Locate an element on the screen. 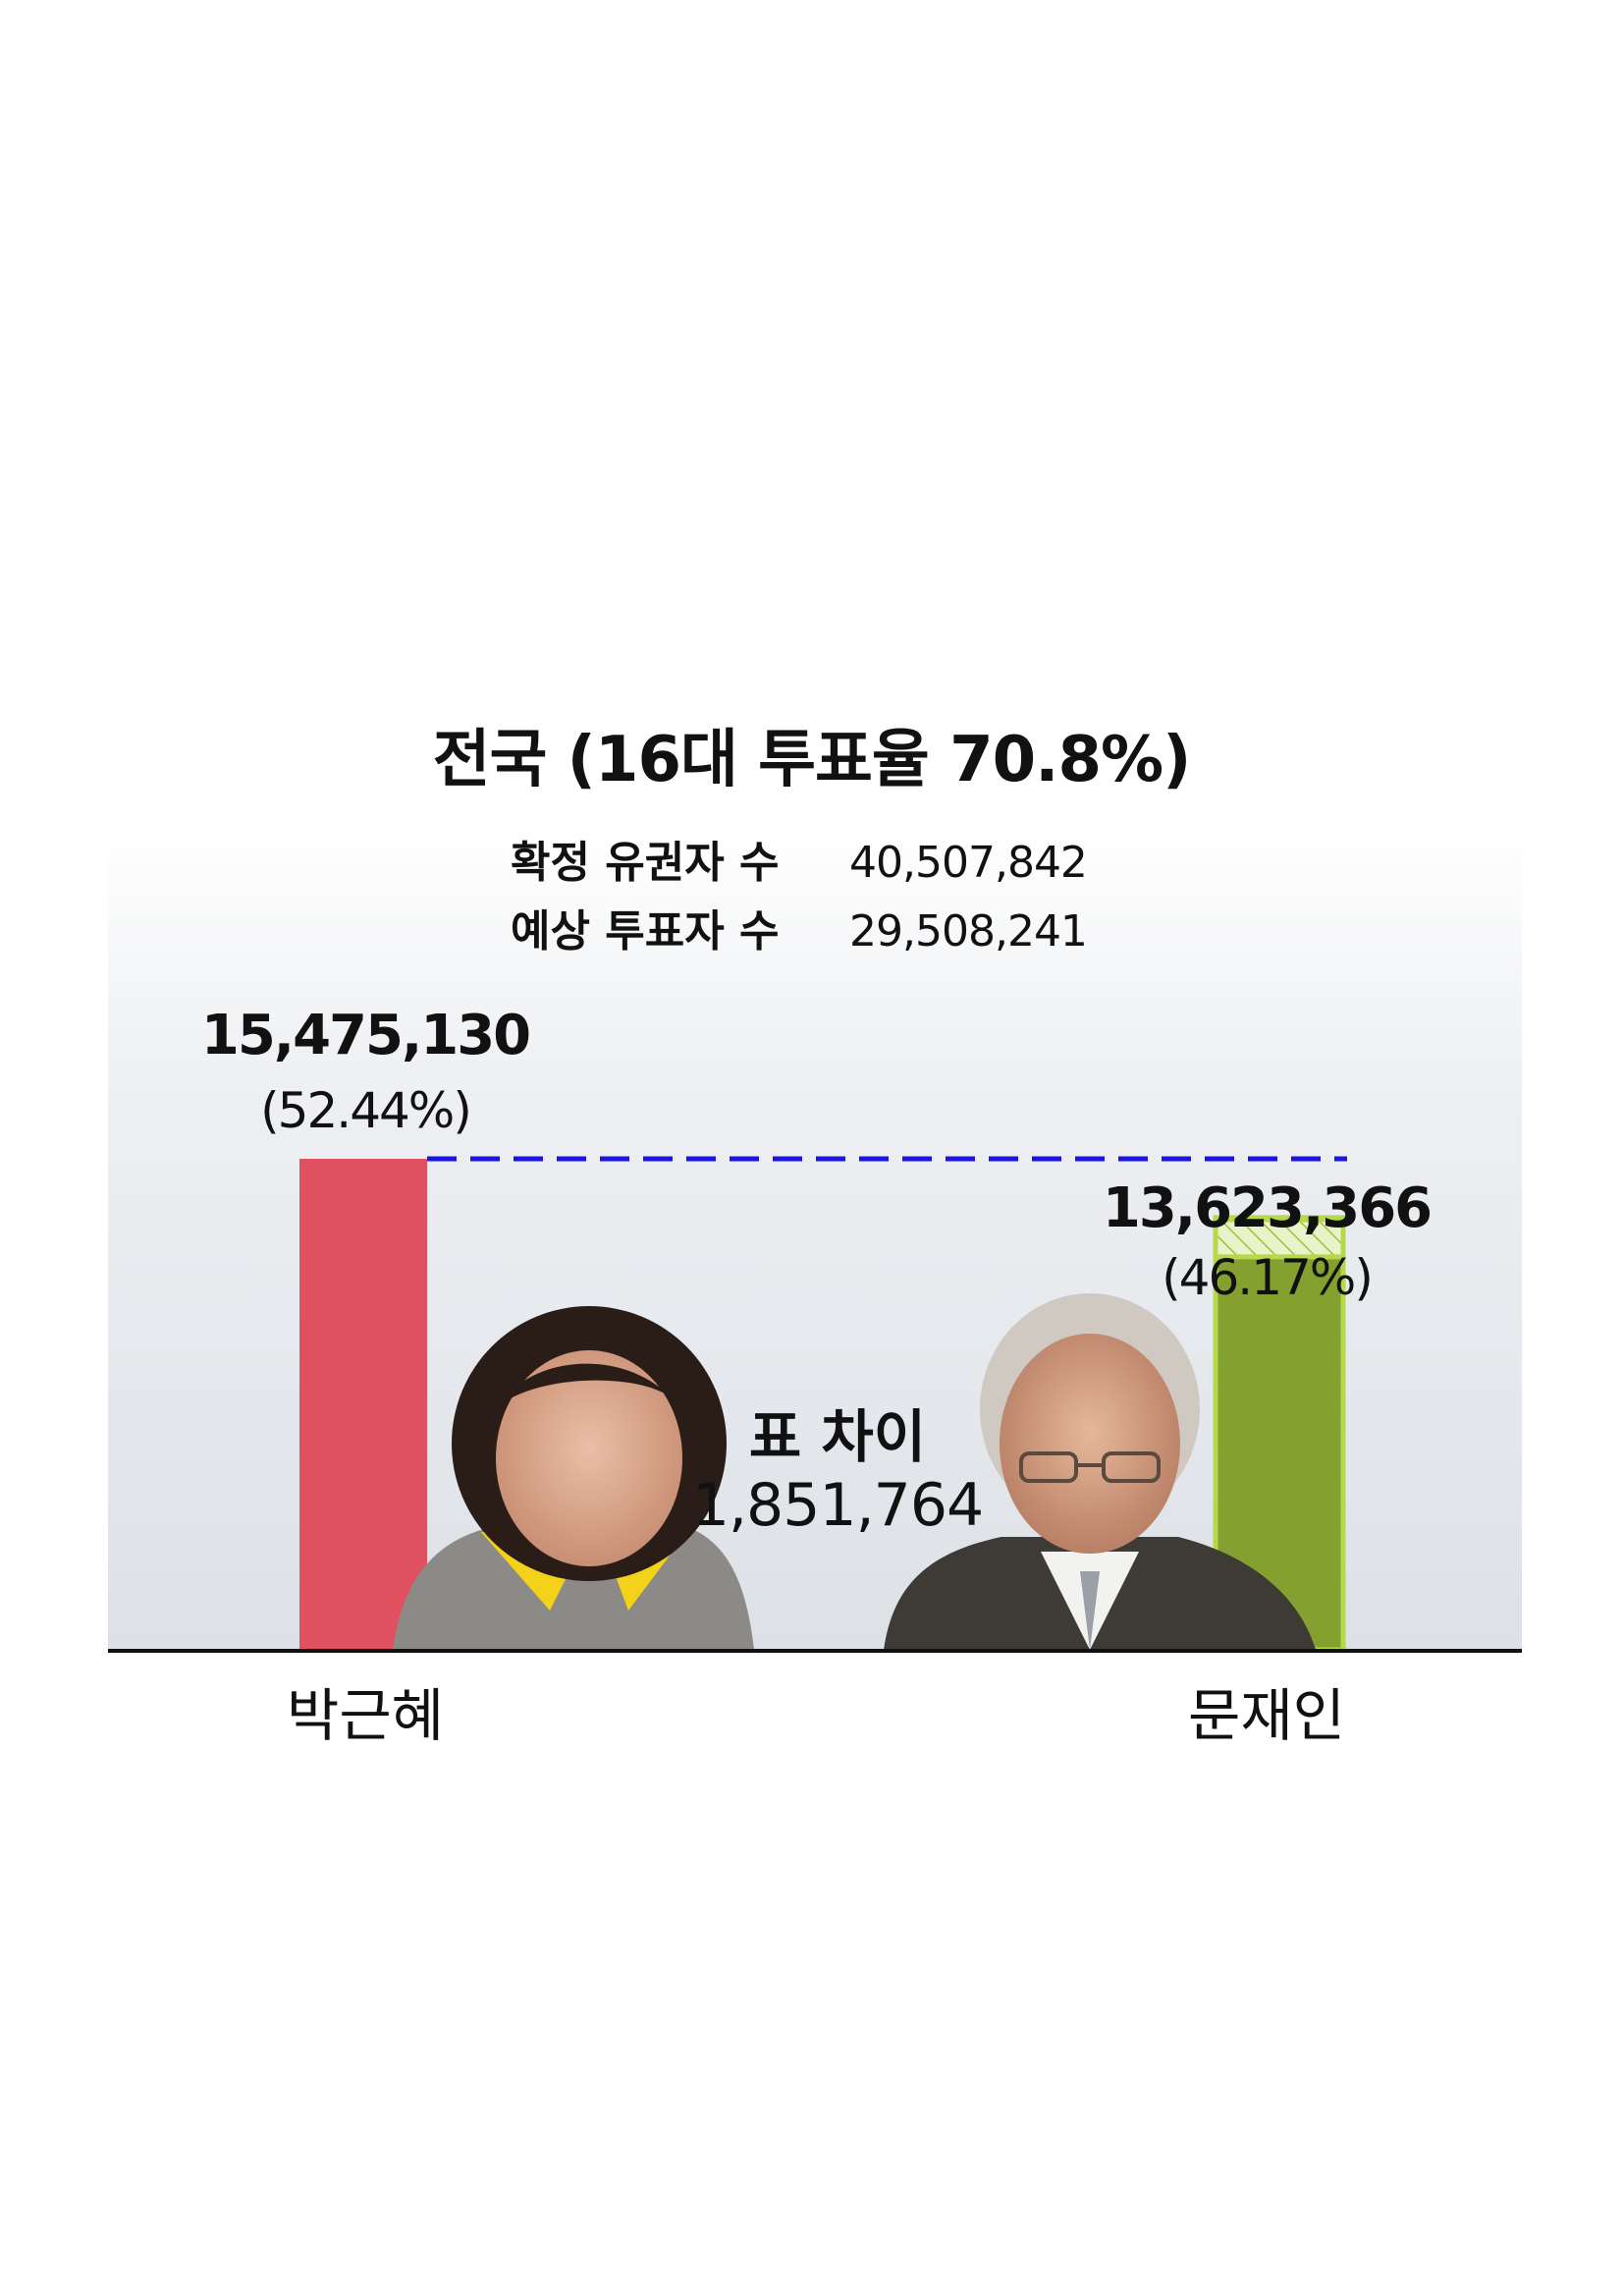 This screenshot has height=2296, width=1623. vote-difference-label: 표 차이 is located at coordinates (837, 1436).